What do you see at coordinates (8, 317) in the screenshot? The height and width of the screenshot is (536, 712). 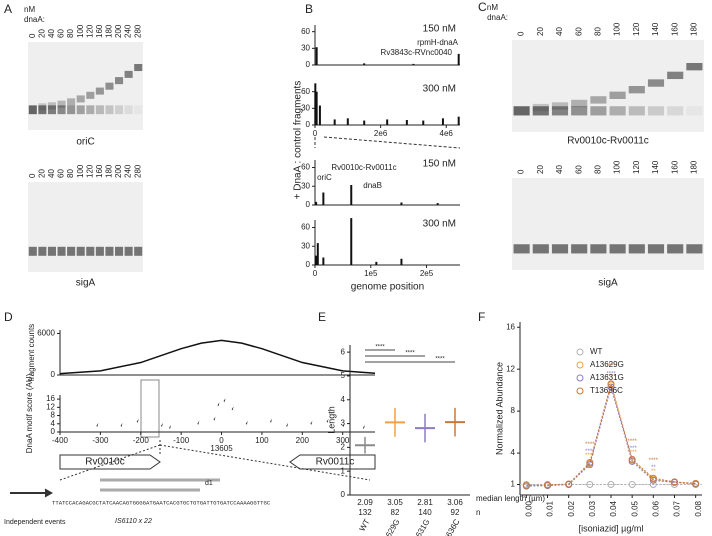 I see `panel-label: D` at bounding box center [8, 317].